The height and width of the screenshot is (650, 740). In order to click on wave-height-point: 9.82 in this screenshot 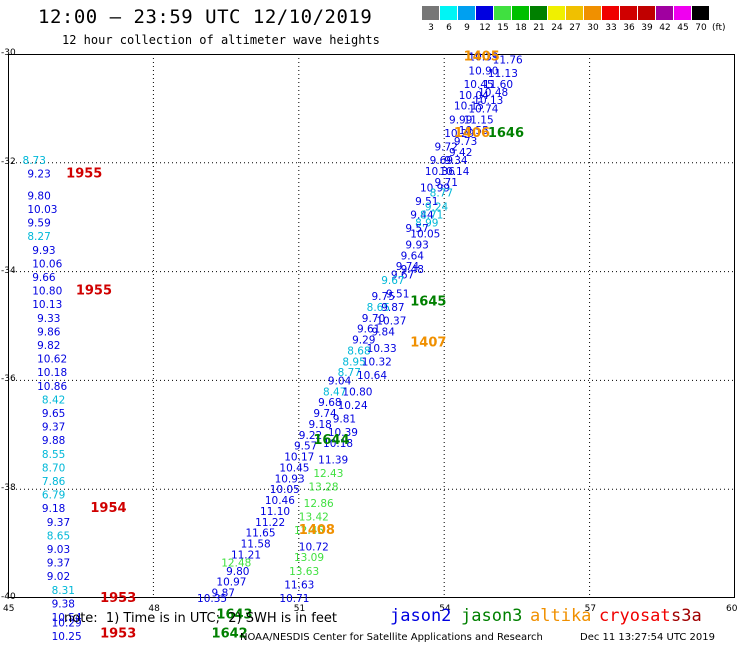, I will do `click(48, 346)`.